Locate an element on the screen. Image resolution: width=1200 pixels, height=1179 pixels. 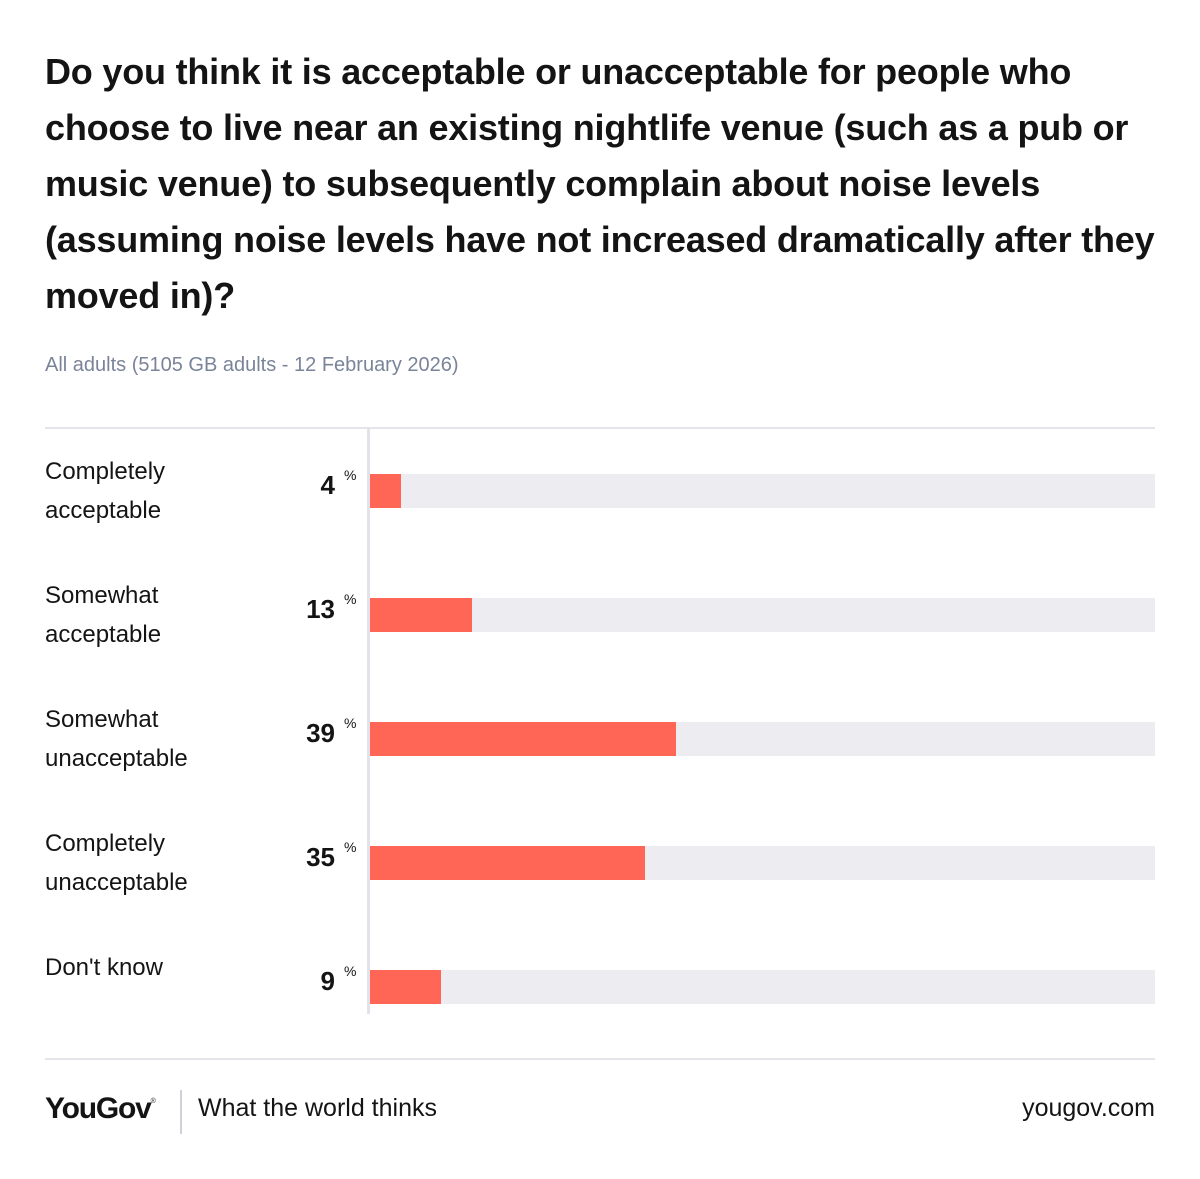
yougov-logo: YouGov® is located at coordinates (100, 1108).